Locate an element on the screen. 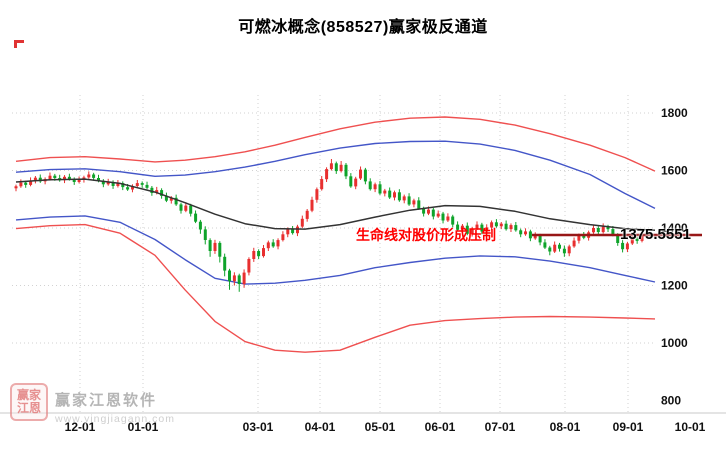  chart-title: 可燃冰概念(858527)赢家极反通道 is located at coordinates (363, 27).